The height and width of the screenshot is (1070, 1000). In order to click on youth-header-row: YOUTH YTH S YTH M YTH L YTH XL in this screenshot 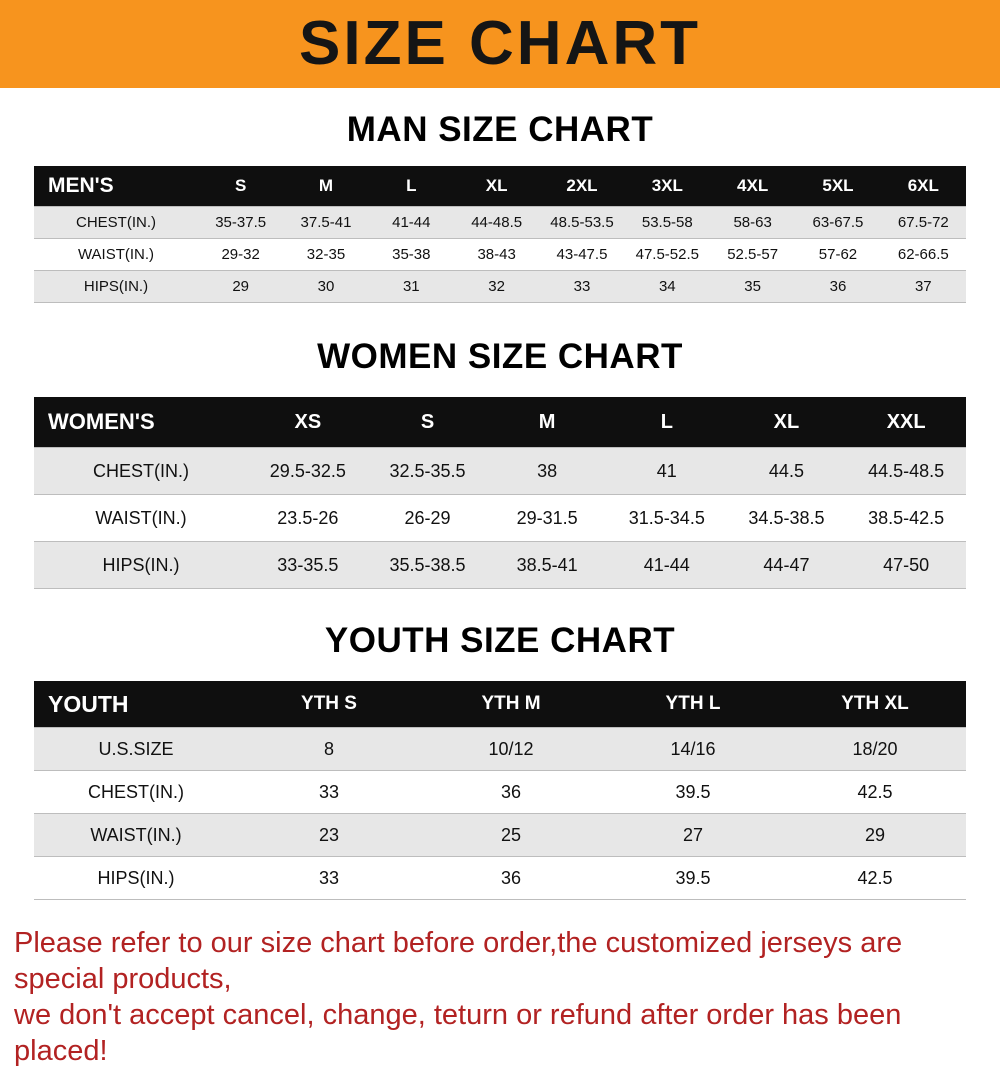, I will do `click(500, 704)`.